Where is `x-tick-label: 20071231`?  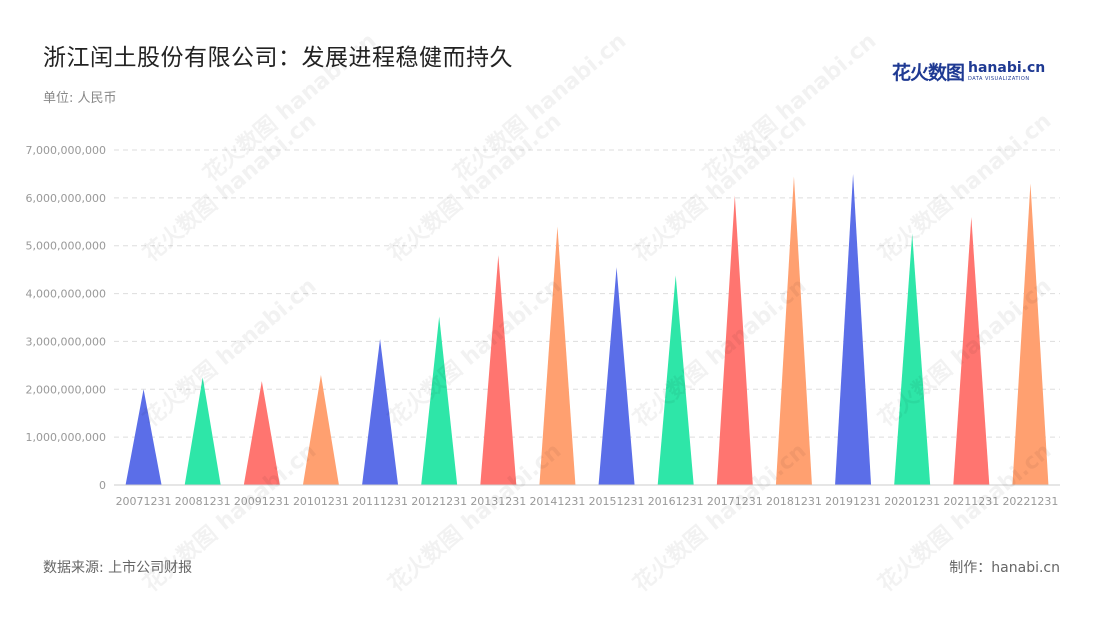 x-tick-label: 20071231 is located at coordinates (144, 501).